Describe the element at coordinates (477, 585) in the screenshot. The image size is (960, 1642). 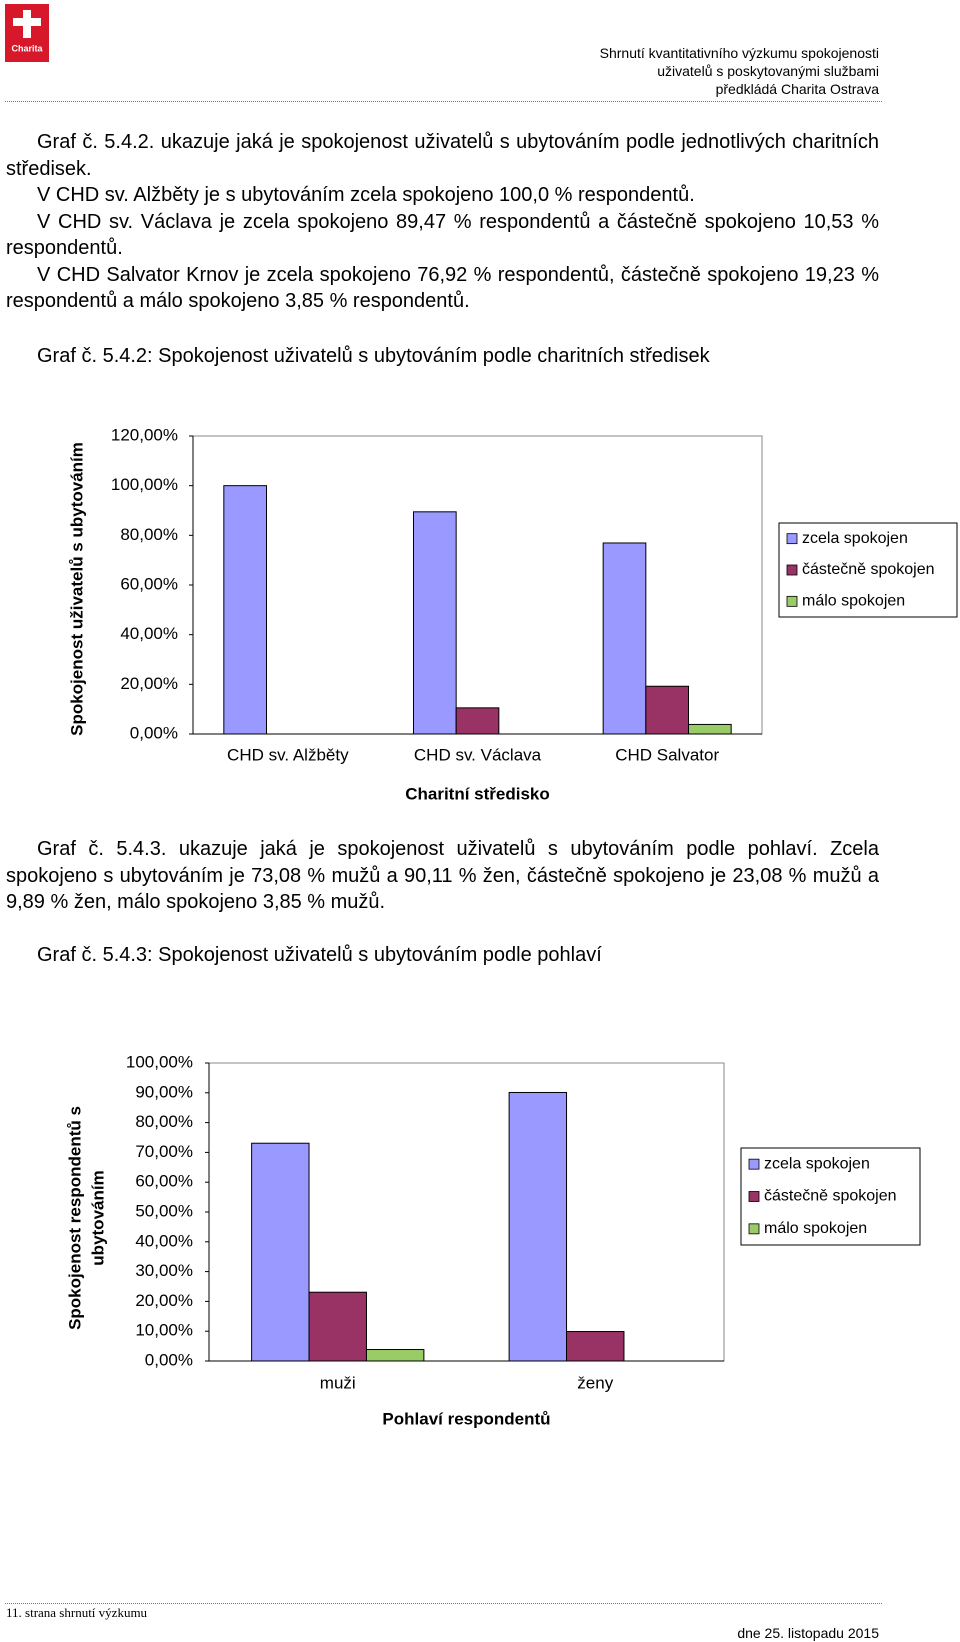
I see `plot-area` at that location.